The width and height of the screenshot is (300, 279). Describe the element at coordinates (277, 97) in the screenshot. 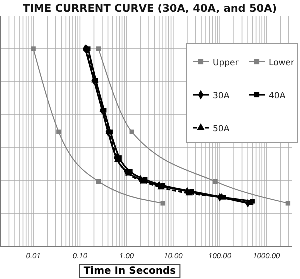

I see `legend-label: 40A` at that location.